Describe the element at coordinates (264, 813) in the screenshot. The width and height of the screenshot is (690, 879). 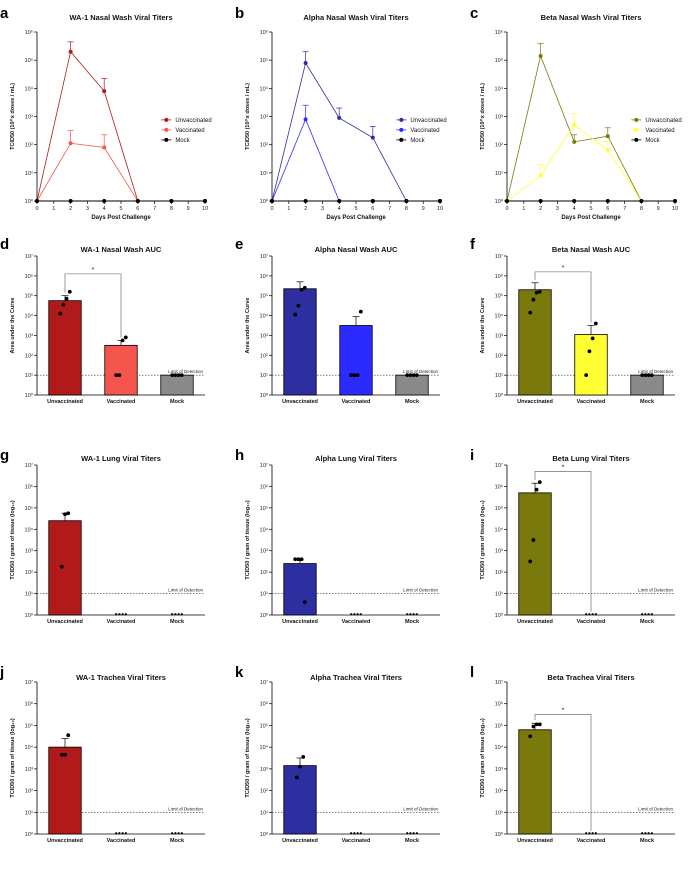
I see `panel-k-y-tick-label: 10¹` at that location.